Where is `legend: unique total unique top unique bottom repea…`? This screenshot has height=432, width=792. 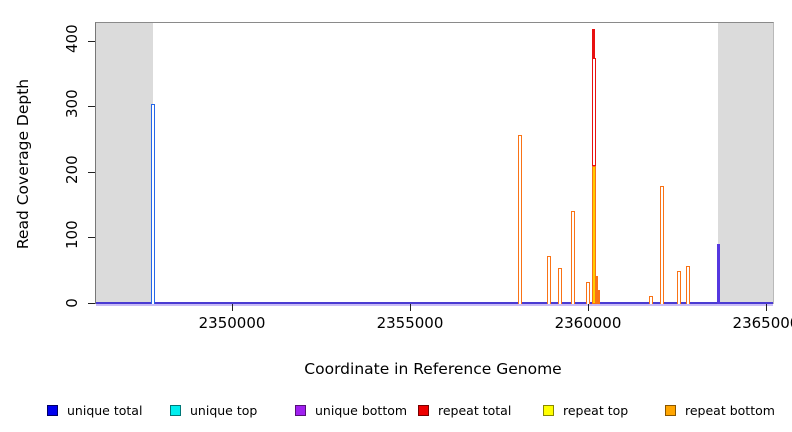
legend: unique total unique top unique bottom repea… is located at coordinates (396, 412).